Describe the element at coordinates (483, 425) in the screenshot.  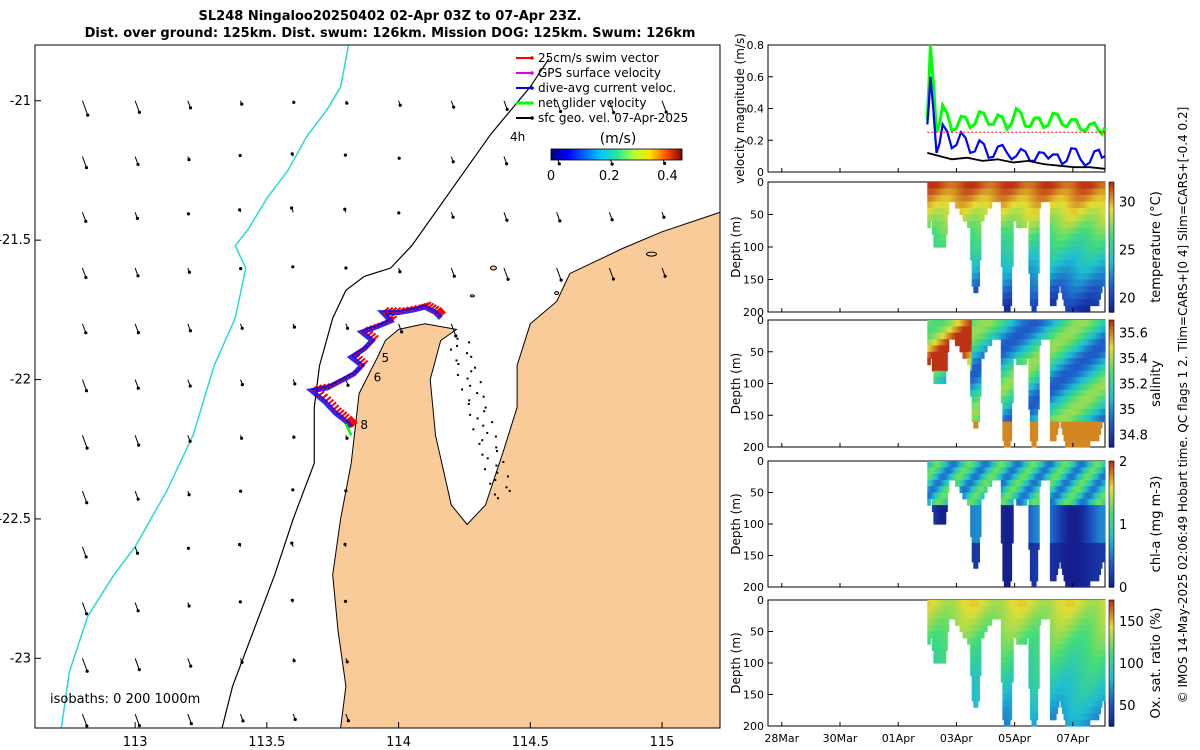
I see `reef-dot` at that location.